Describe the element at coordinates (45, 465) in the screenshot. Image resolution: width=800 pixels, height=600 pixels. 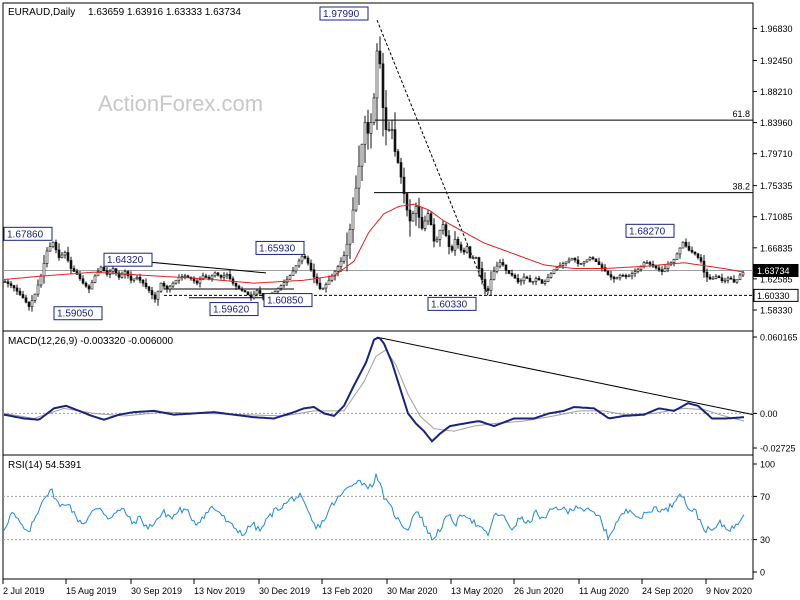
I see `rsi-label: RSI(14) 54.5391` at that location.